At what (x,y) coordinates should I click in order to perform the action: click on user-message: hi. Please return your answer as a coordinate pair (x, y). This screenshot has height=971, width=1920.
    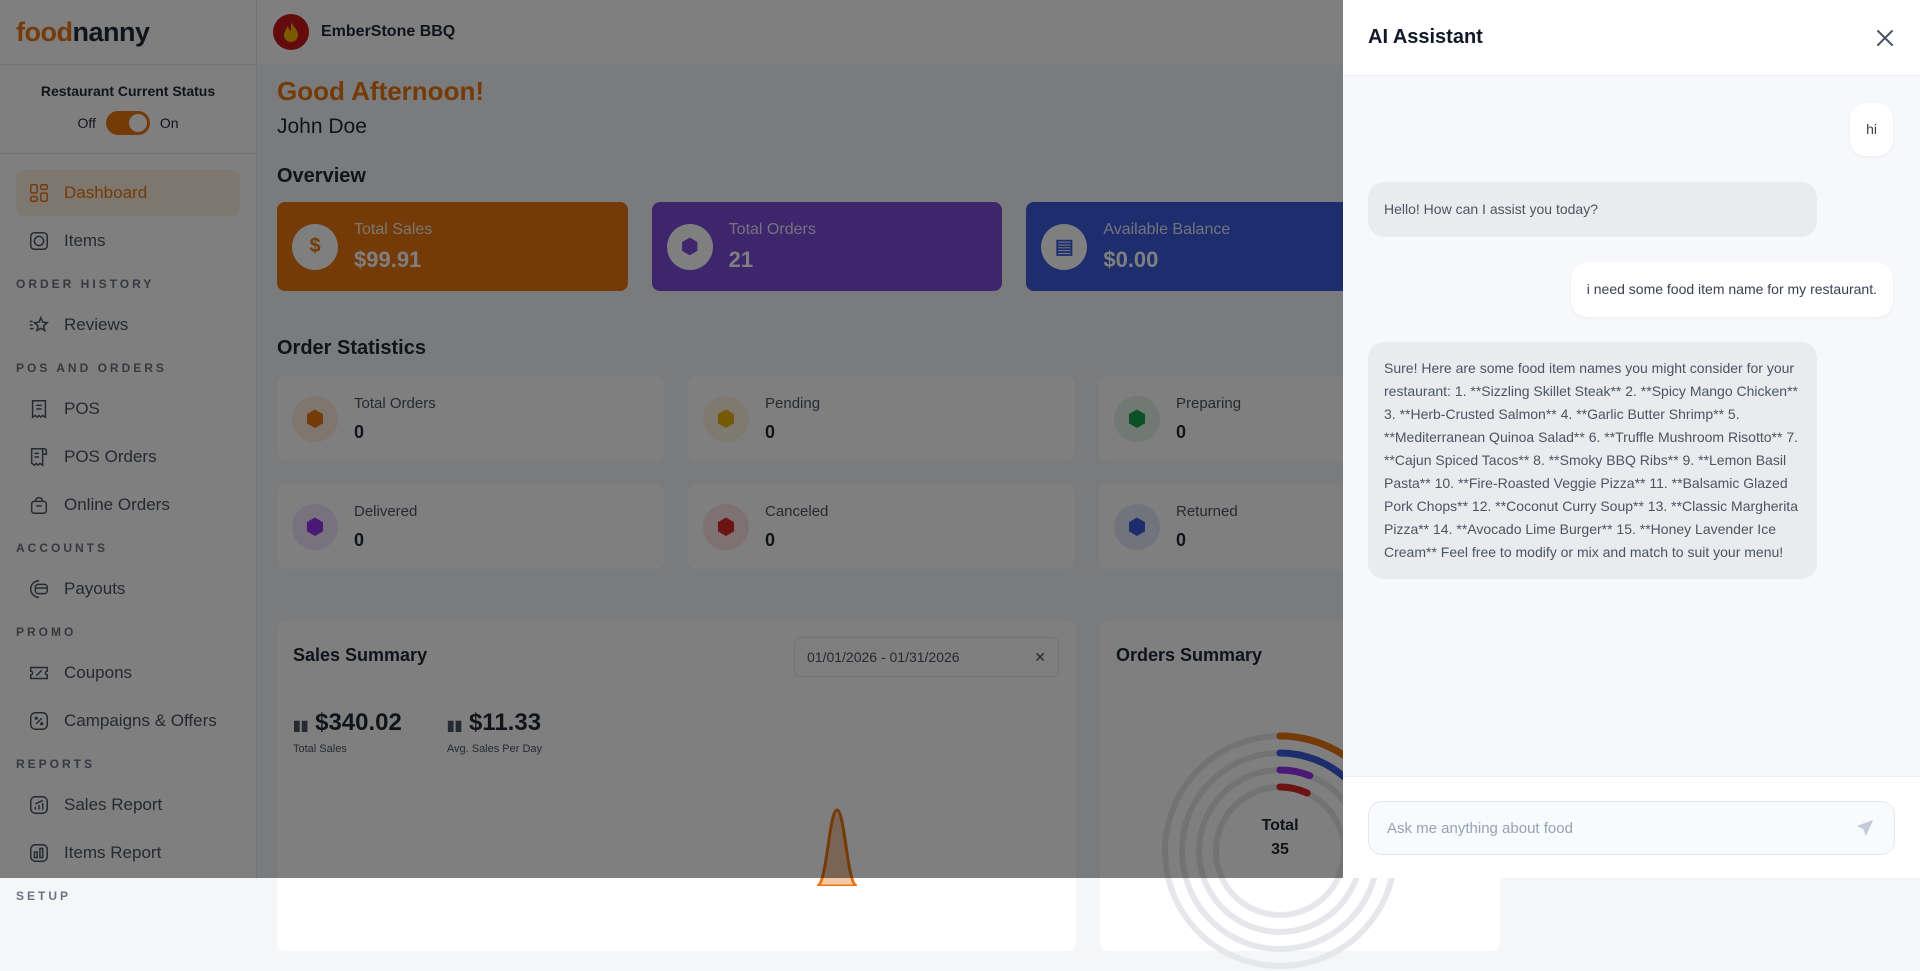
    Looking at the image, I should click on (1871, 129).